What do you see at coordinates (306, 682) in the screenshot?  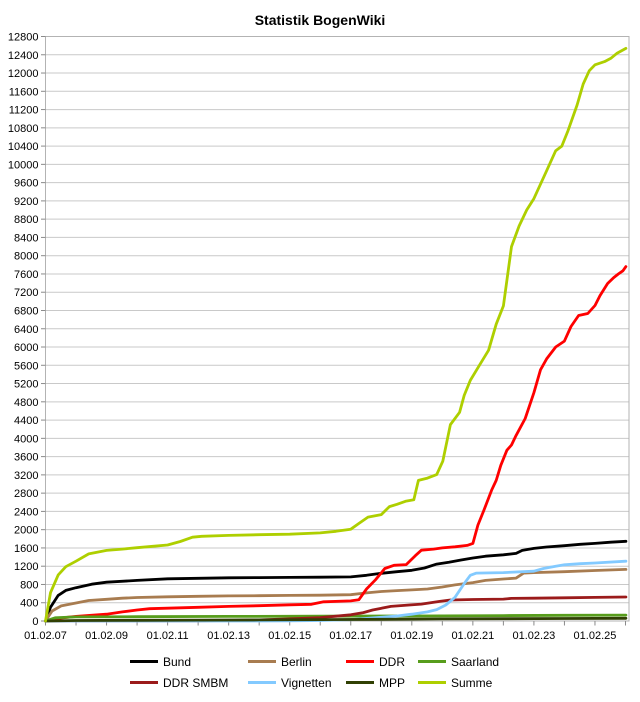 I see `legend-label-vignetten: Vignetten` at bounding box center [306, 682].